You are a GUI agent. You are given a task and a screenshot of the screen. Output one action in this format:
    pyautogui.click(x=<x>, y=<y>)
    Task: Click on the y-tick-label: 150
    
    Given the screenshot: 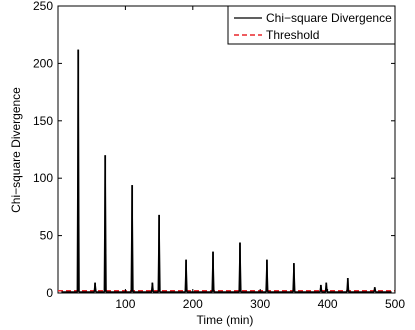 What is the action you would take?
    pyautogui.click(x=43, y=121)
    